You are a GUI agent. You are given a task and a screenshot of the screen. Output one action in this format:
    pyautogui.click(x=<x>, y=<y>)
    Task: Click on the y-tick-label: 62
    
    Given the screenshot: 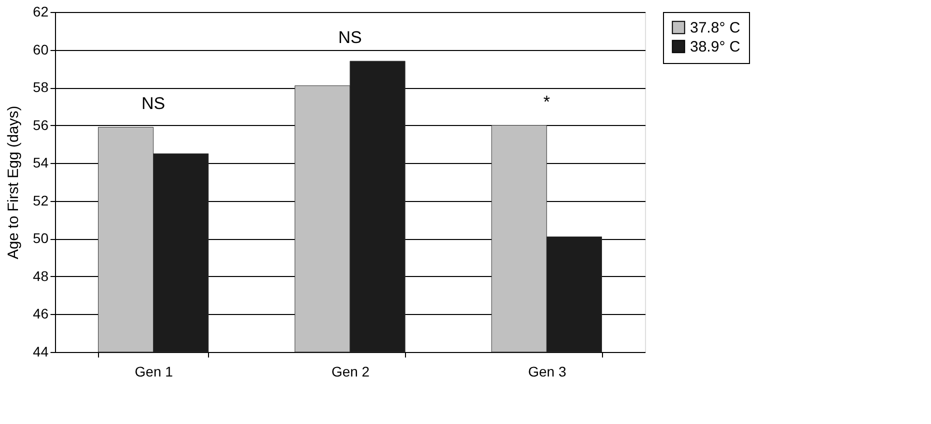 What is the action you would take?
    pyautogui.click(x=40, y=12)
    